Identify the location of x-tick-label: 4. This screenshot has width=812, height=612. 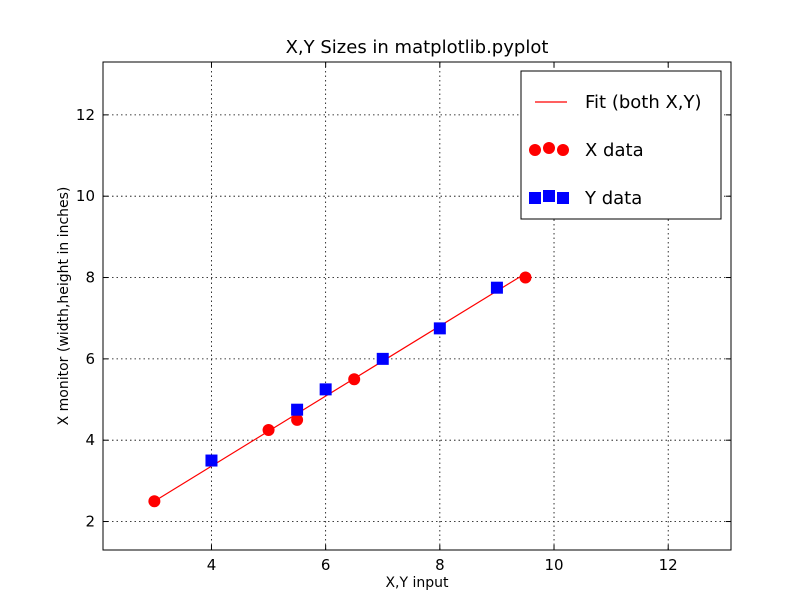
(212, 565).